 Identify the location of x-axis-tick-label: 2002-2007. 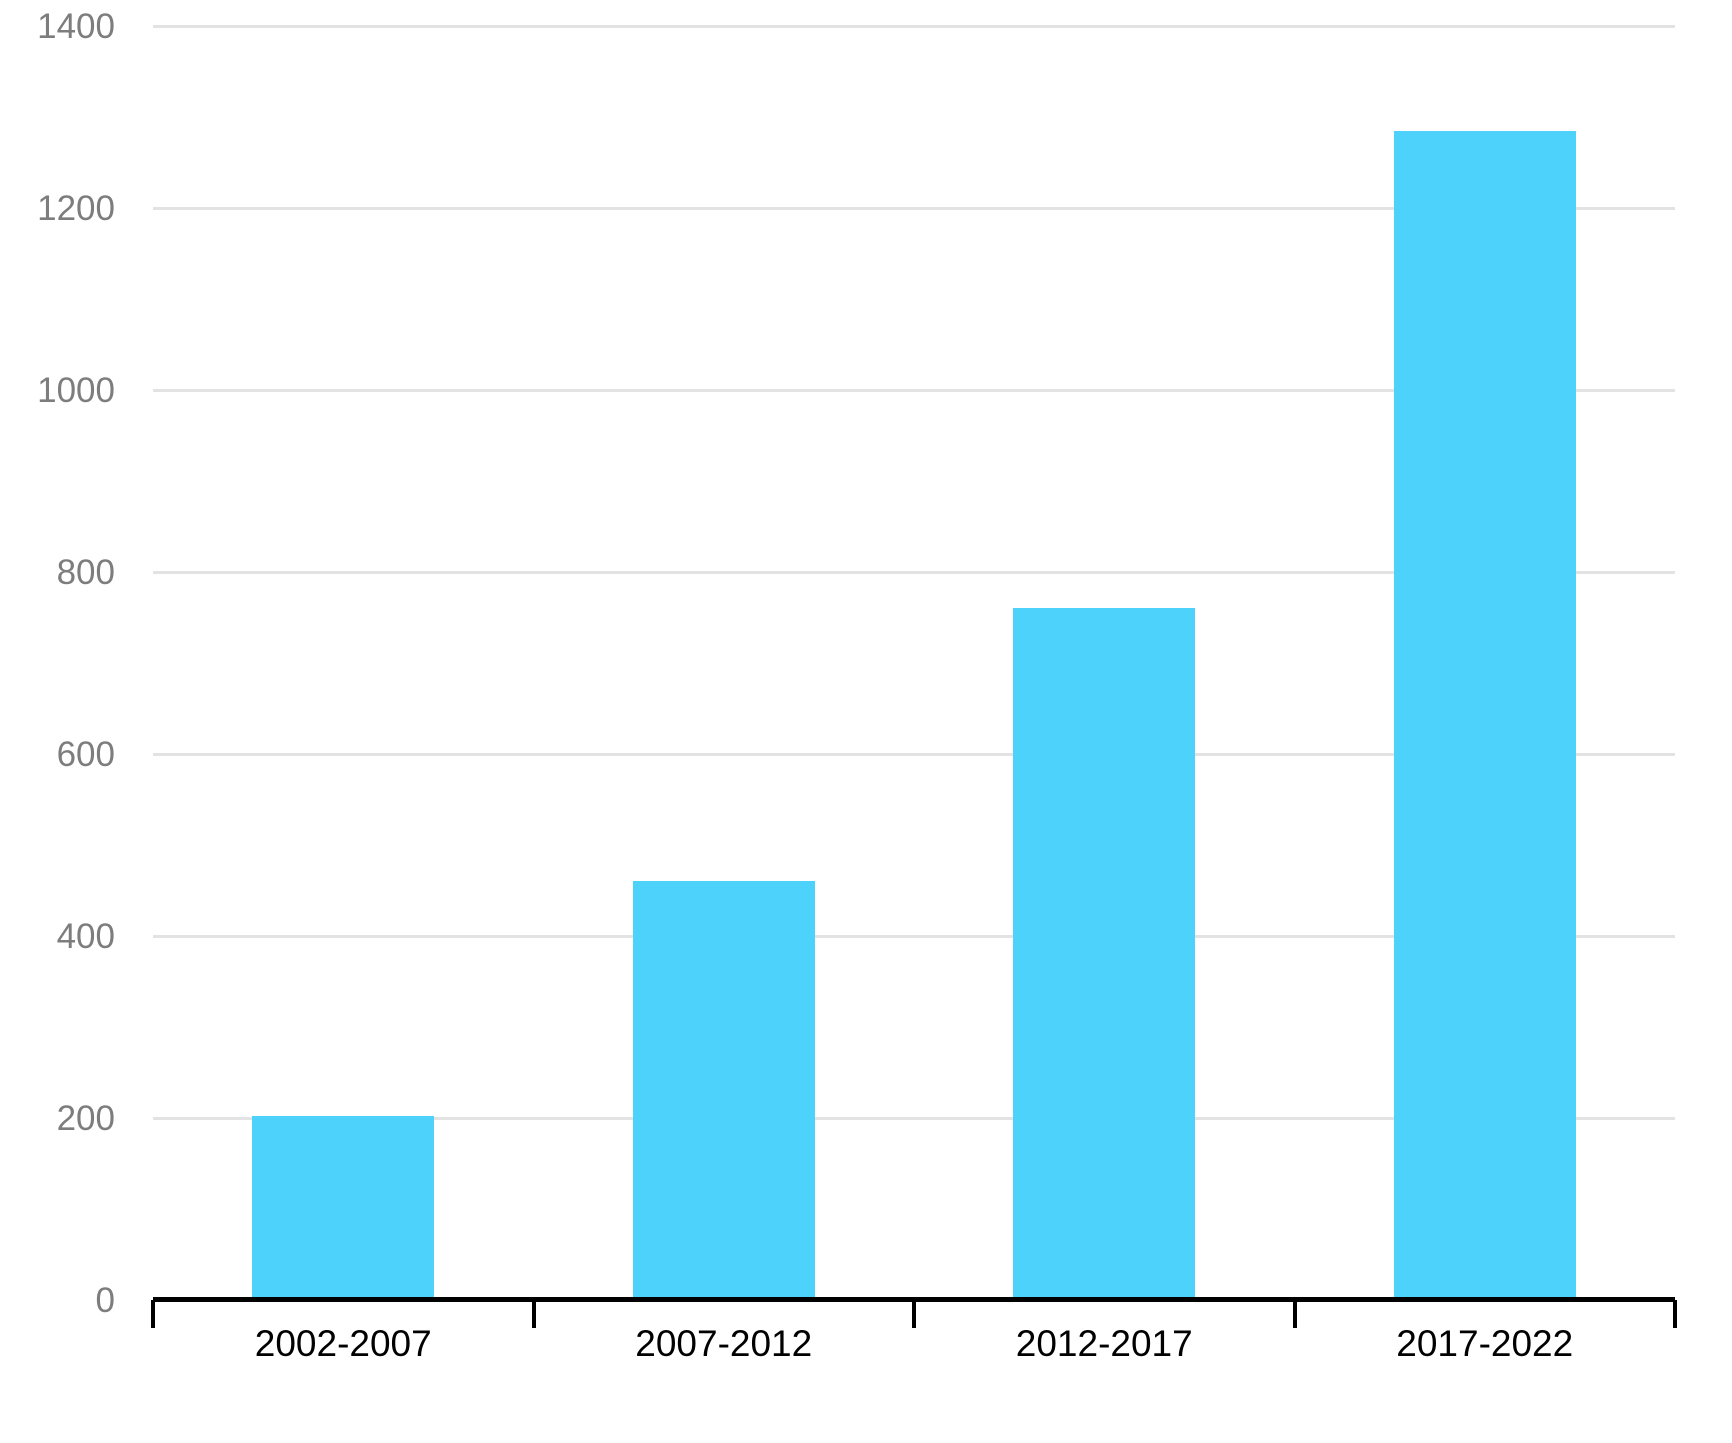
(343, 1343).